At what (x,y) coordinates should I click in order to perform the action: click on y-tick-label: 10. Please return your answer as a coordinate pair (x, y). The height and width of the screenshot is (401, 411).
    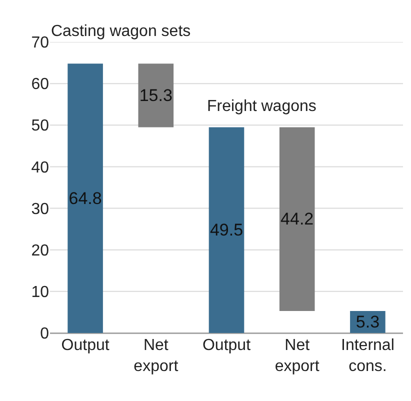
    Looking at the image, I should click on (40, 293).